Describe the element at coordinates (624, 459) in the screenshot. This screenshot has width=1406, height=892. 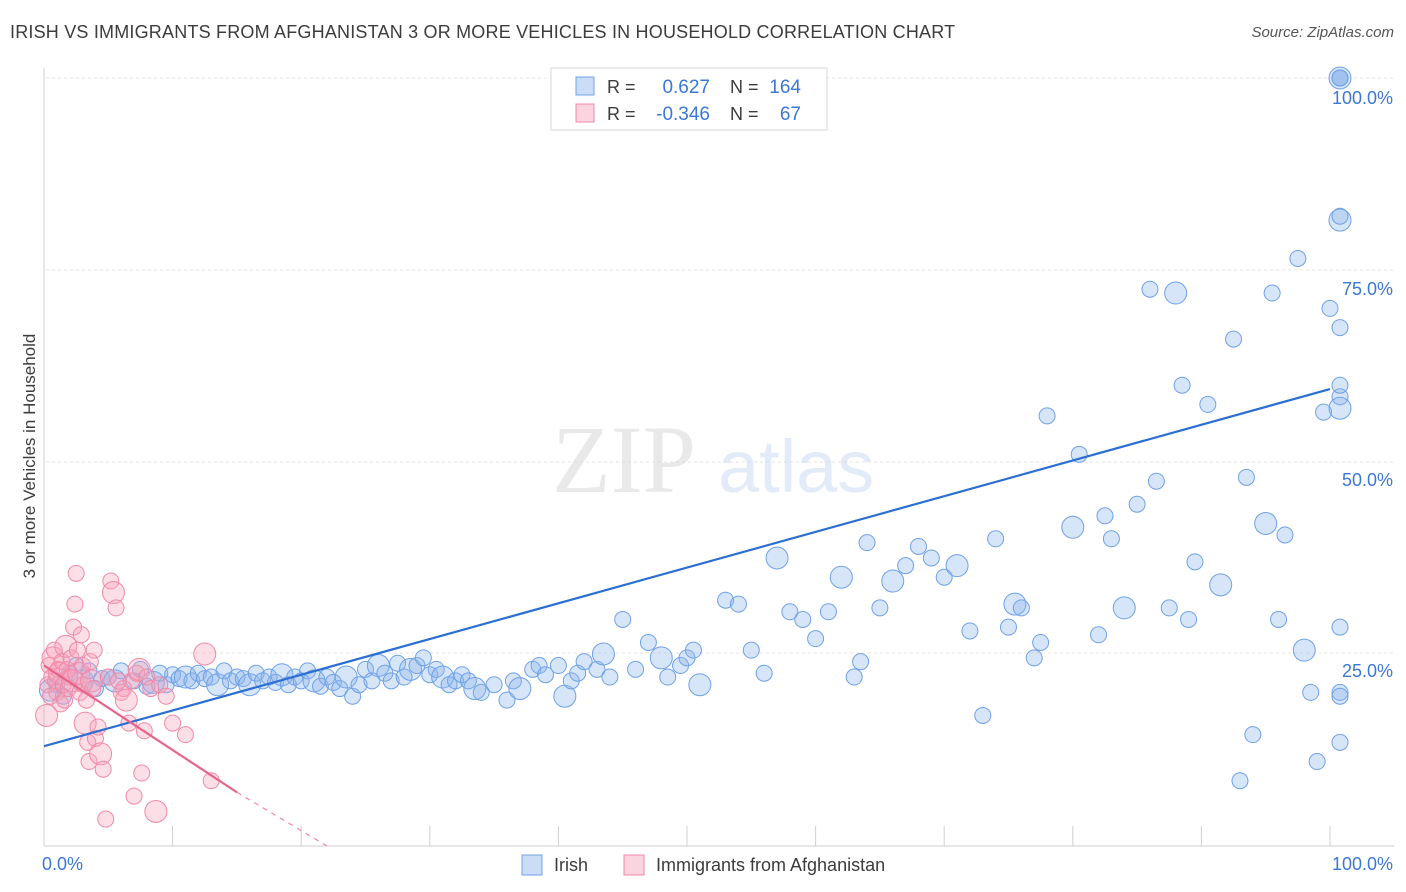
I see `watermark-zip: ZIP` at that location.